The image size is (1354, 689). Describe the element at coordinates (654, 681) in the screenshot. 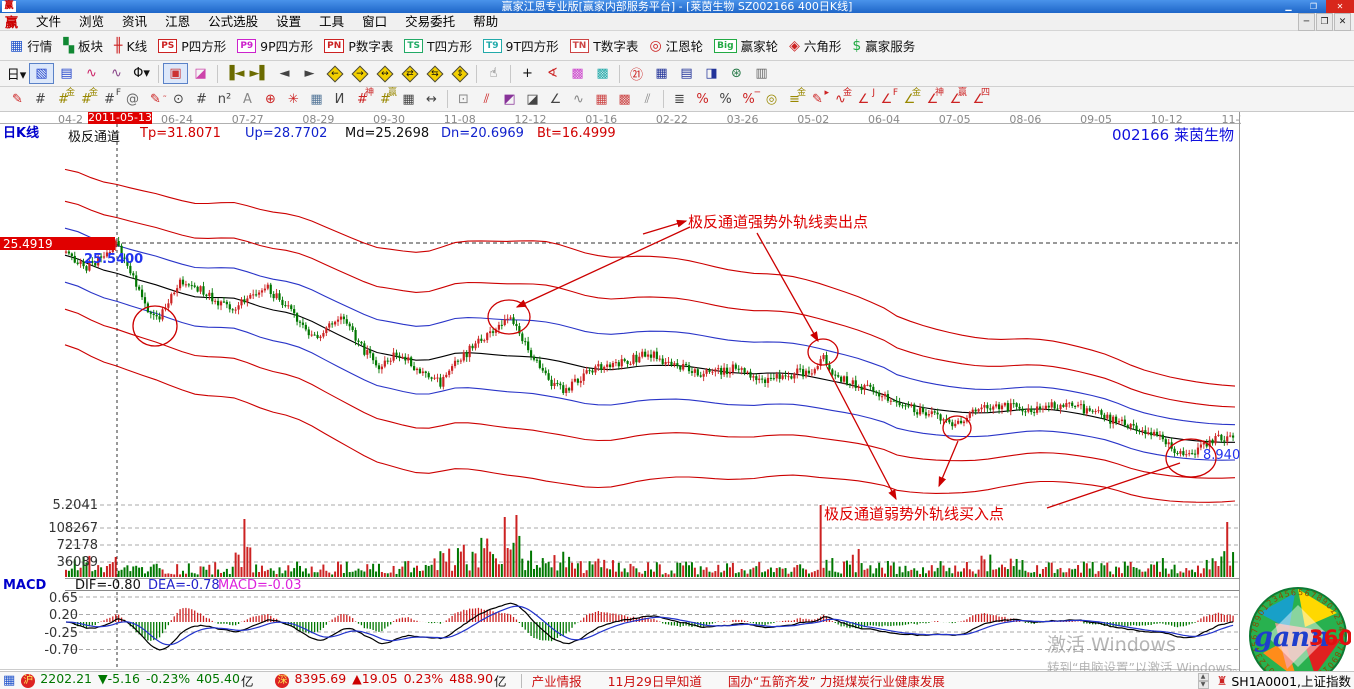

I see `news-item-2: 11月29日早知道` at that location.